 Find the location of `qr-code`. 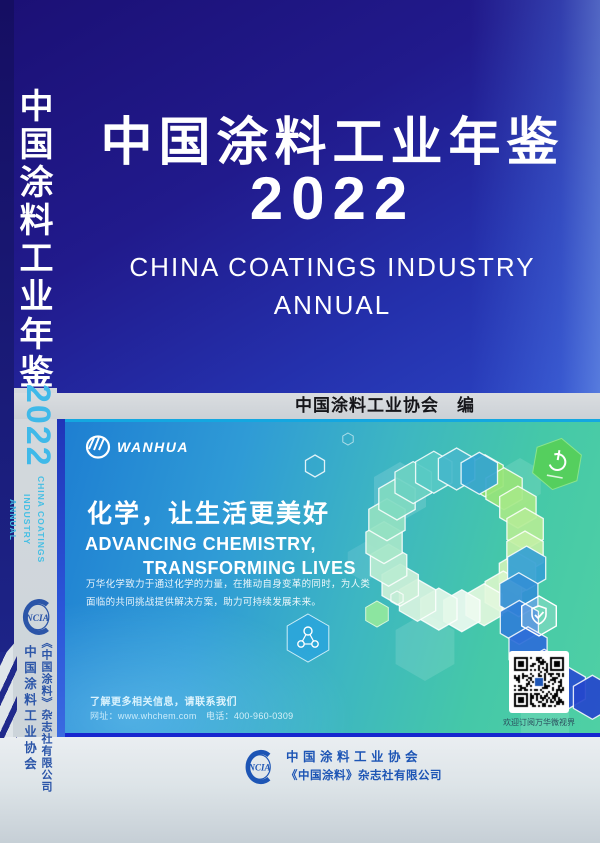

qr-code is located at coordinates (539, 682).